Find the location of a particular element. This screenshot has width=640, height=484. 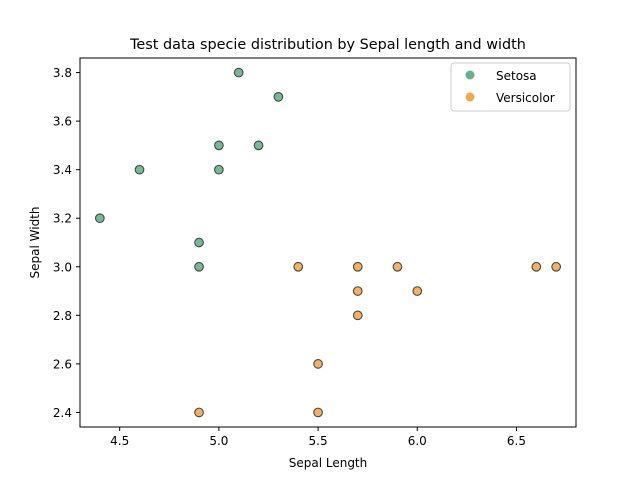

y-tick-label: 2.6 is located at coordinates (62, 364).